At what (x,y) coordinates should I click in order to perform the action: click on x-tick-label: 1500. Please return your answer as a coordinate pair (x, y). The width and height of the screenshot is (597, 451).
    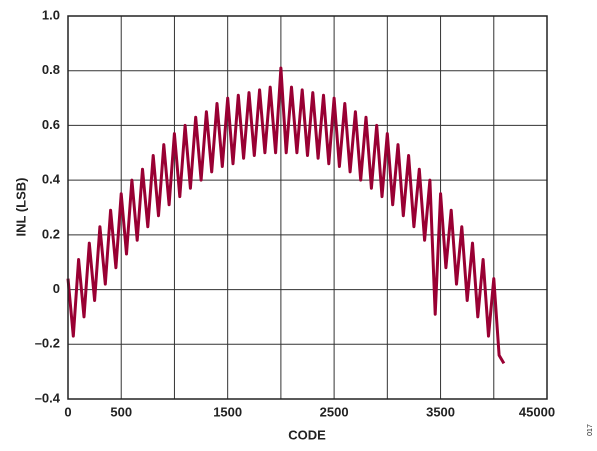
    Looking at the image, I should click on (227, 411).